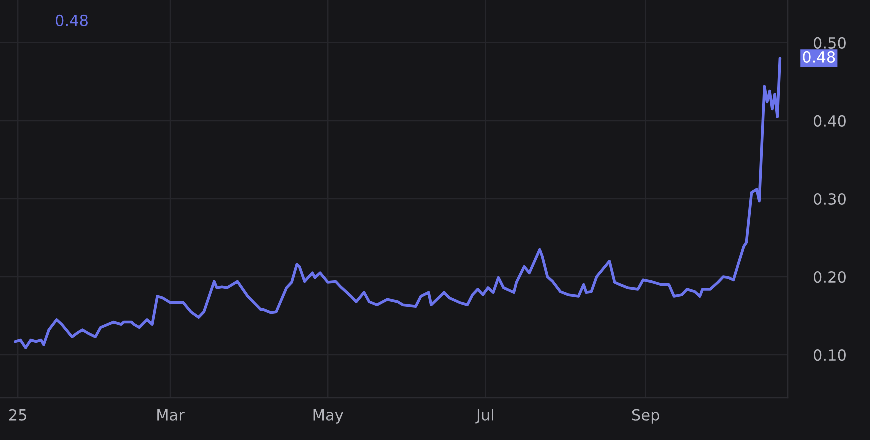 The height and width of the screenshot is (440, 870). What do you see at coordinates (329, 417) in the screenshot?
I see `x-tick-label: May` at bounding box center [329, 417].